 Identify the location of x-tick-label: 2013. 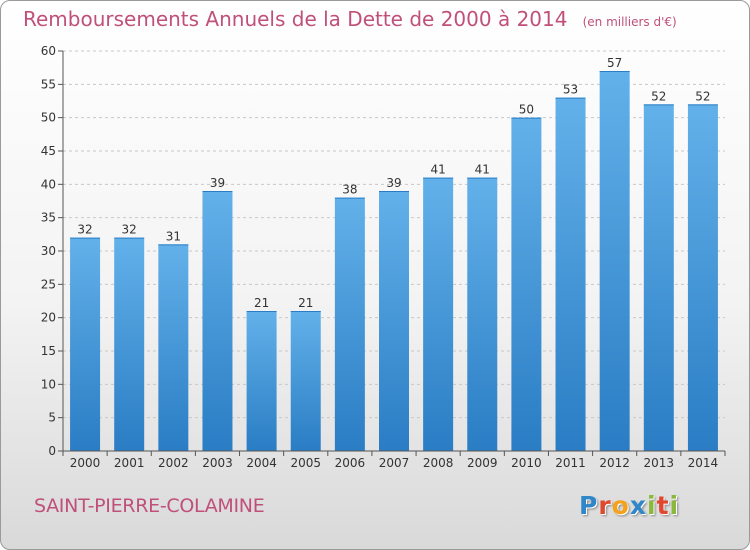
(659, 463).